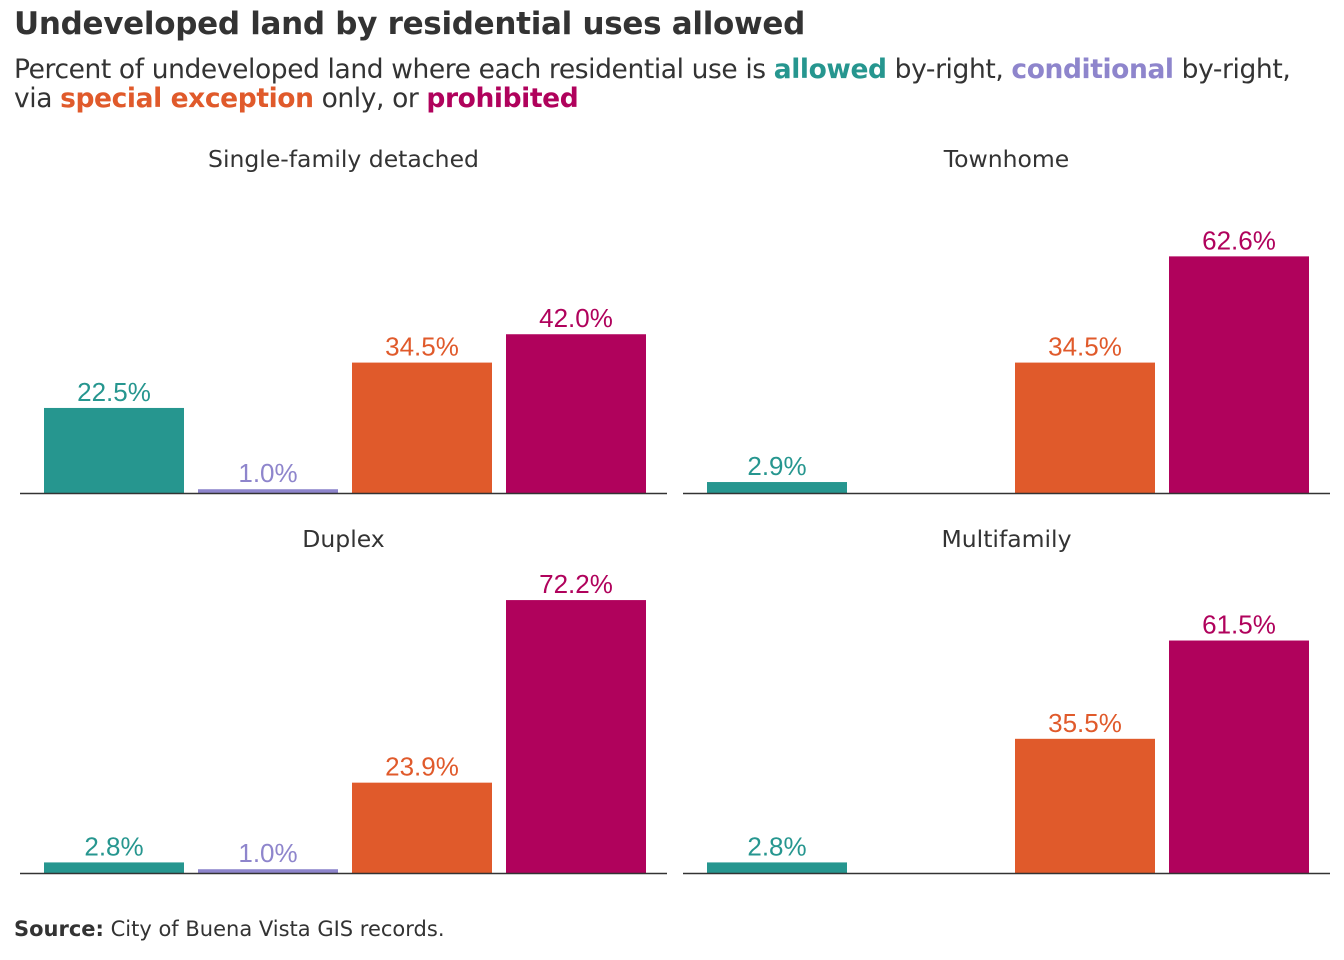 The width and height of the screenshot is (1344, 960). I want to click on bar-label-townhome-prohibited: 62.6%, so click(1239, 240).